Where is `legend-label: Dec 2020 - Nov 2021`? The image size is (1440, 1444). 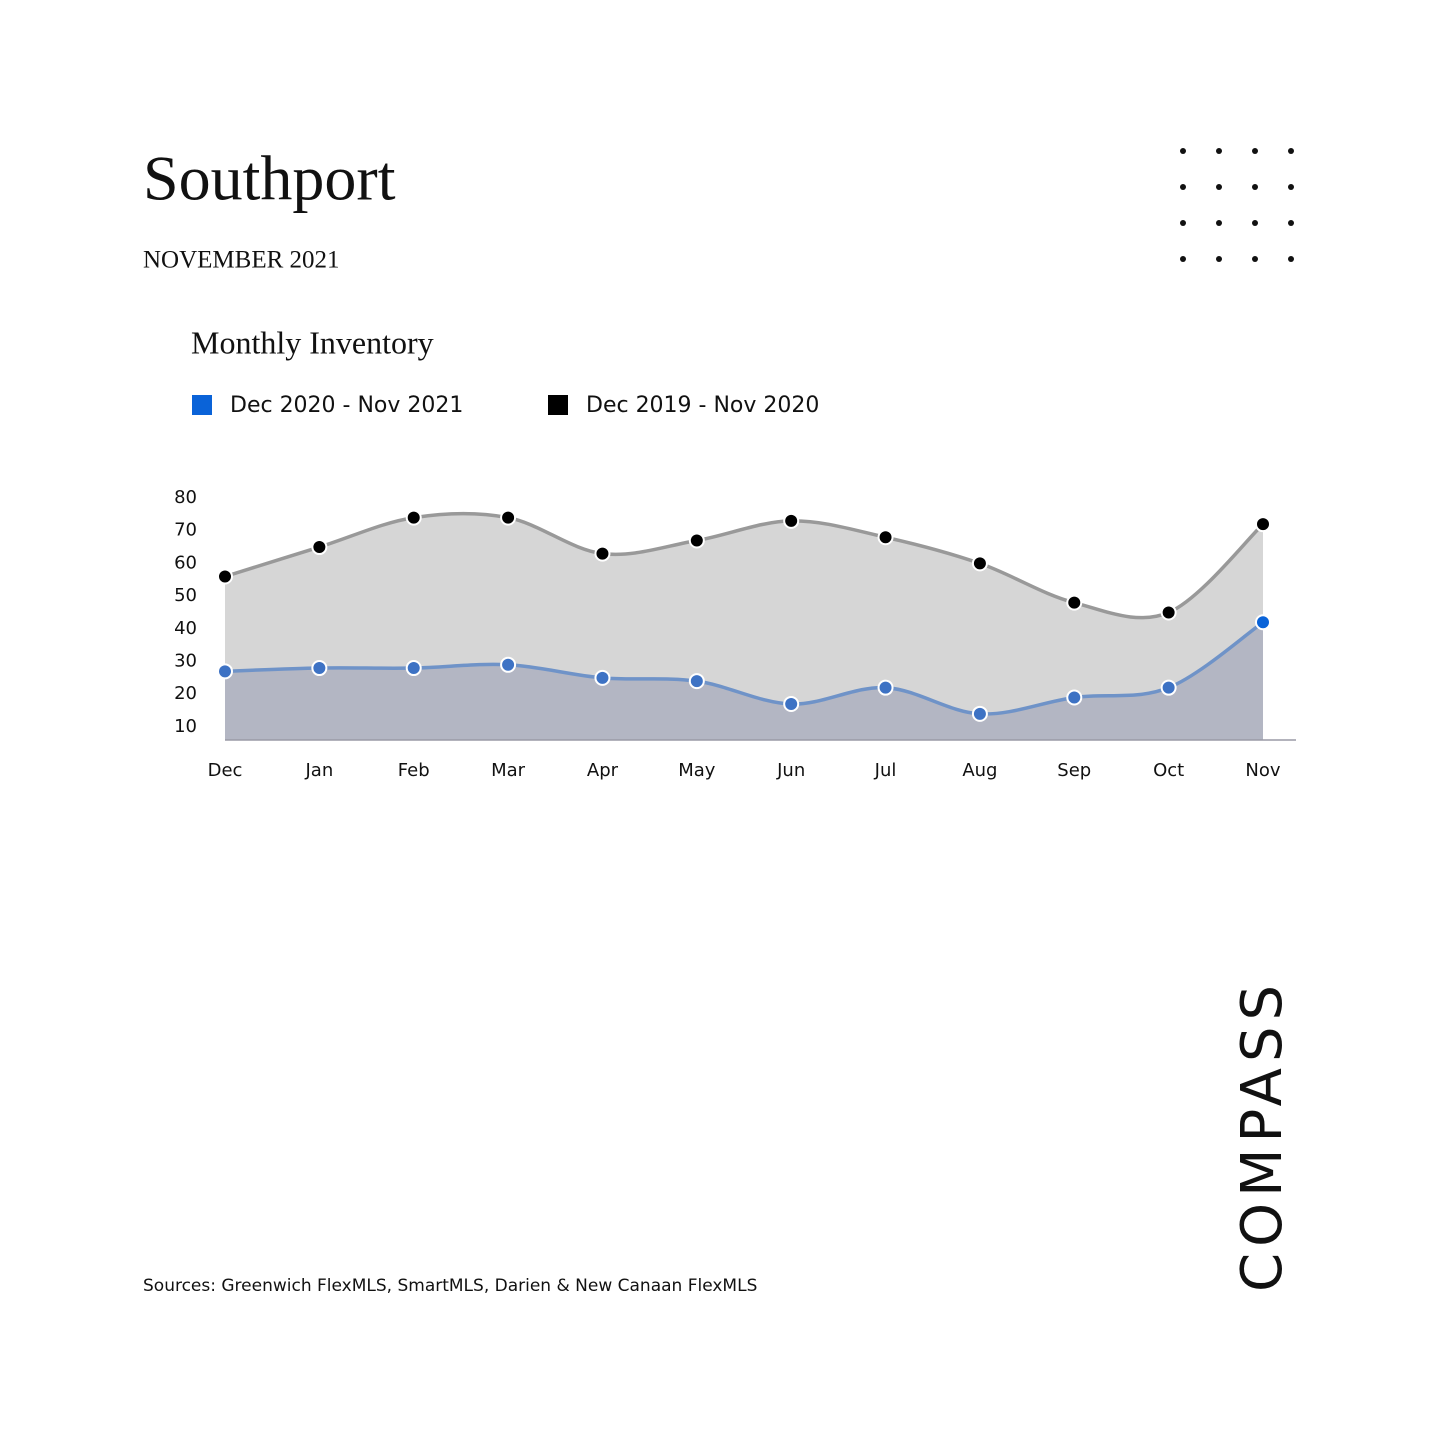 legend-label: Dec 2020 - Nov 2021 is located at coordinates (346, 405).